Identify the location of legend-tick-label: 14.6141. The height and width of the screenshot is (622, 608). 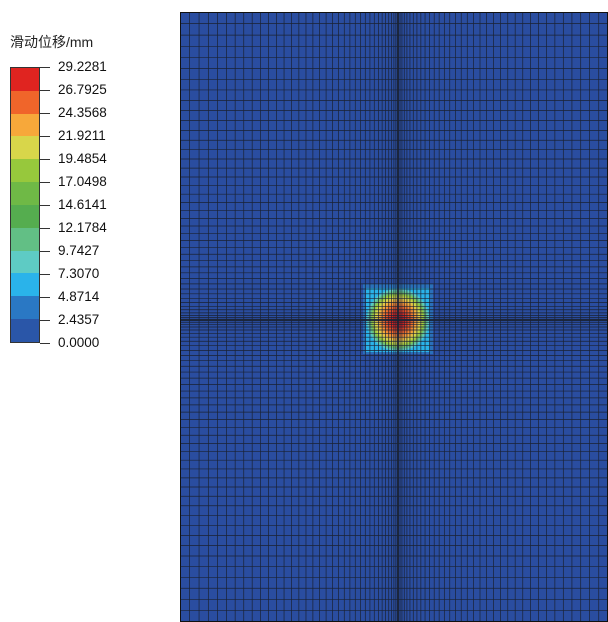
(82, 204).